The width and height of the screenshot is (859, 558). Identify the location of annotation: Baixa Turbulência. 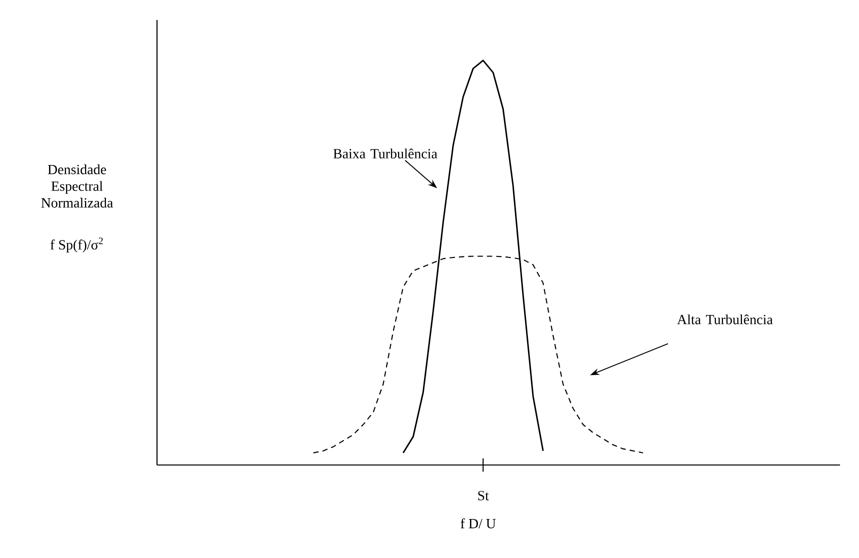
(385, 153).